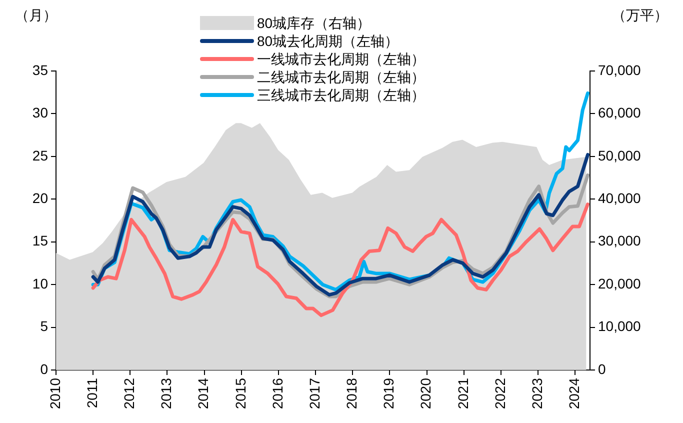 The image size is (683, 423). Describe the element at coordinates (203, 394) in the screenshot. I see `x-tick-label: 2014` at that location.